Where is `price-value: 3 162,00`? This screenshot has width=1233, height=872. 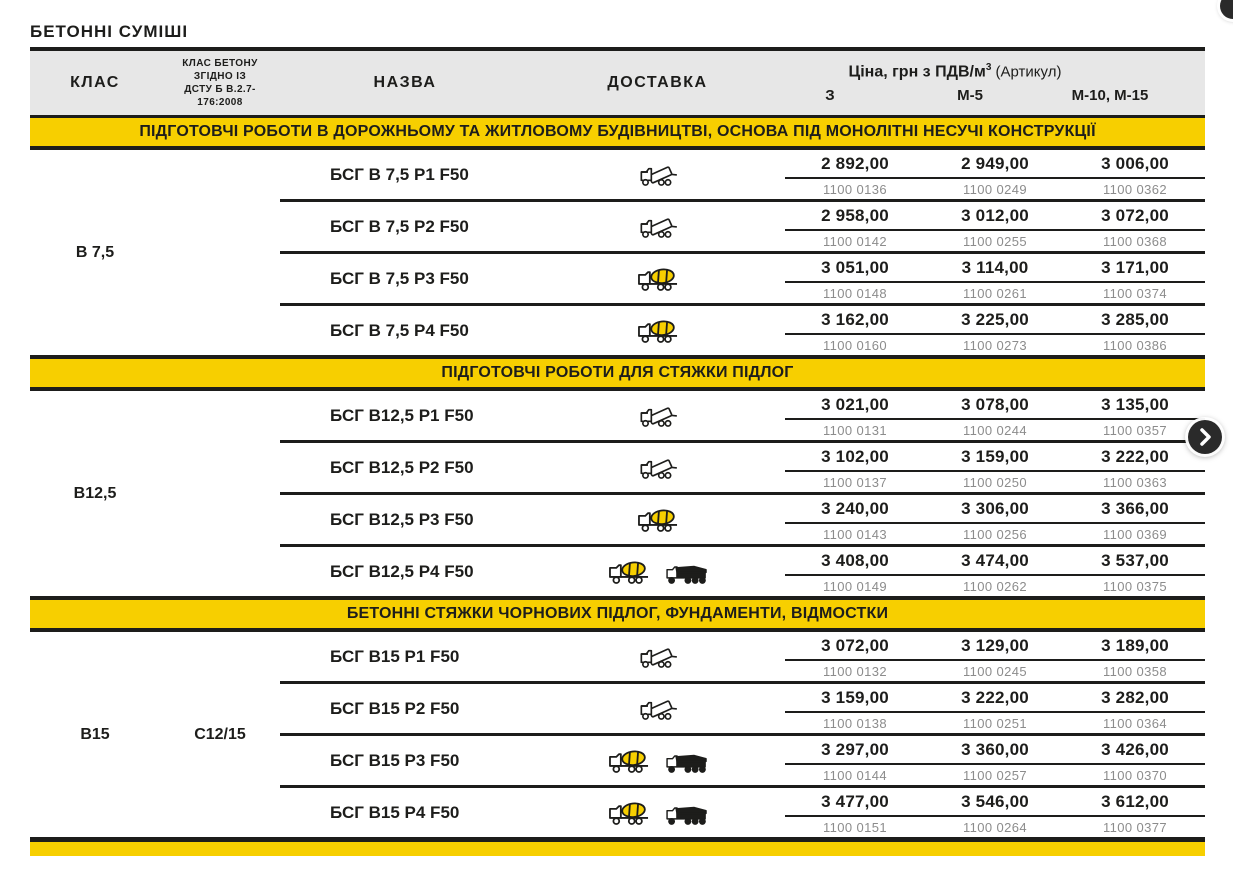
price-value: 3 162,00 is located at coordinates (855, 320).